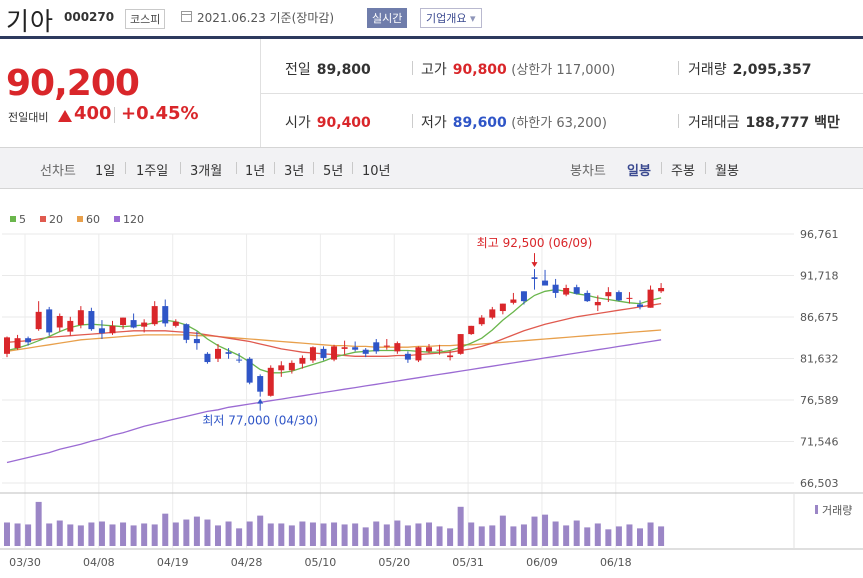 This screenshot has height=578, width=863. I want to click on period-5y: 5년, so click(333, 171).